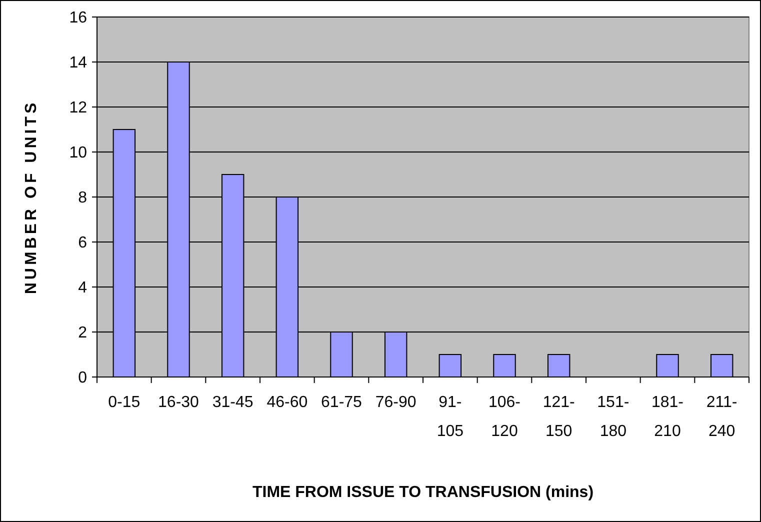 This screenshot has height=522, width=761. What do you see at coordinates (423, 492) in the screenshot?
I see `x-axis-title: TIME FROM ISSUE TO TRANSFUSION (mins)` at bounding box center [423, 492].